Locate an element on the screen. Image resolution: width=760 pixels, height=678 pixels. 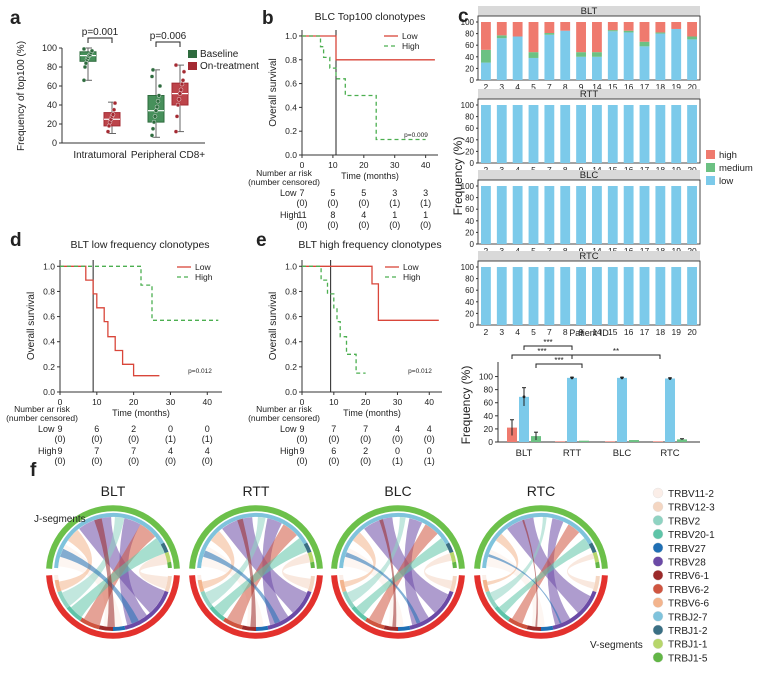
e-x-tick-label: 10 is located at coordinates (334, 402).